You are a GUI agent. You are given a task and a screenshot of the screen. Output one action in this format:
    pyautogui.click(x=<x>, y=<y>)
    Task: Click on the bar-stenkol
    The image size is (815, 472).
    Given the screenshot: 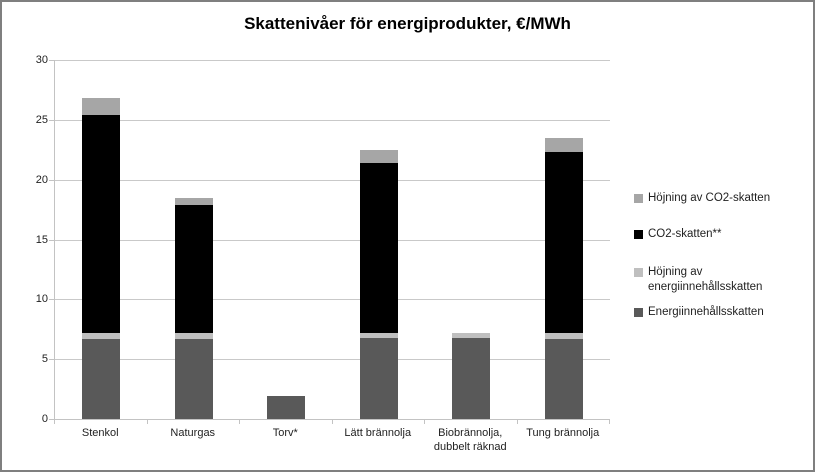 What is the action you would take?
    pyautogui.click(x=101, y=239)
    